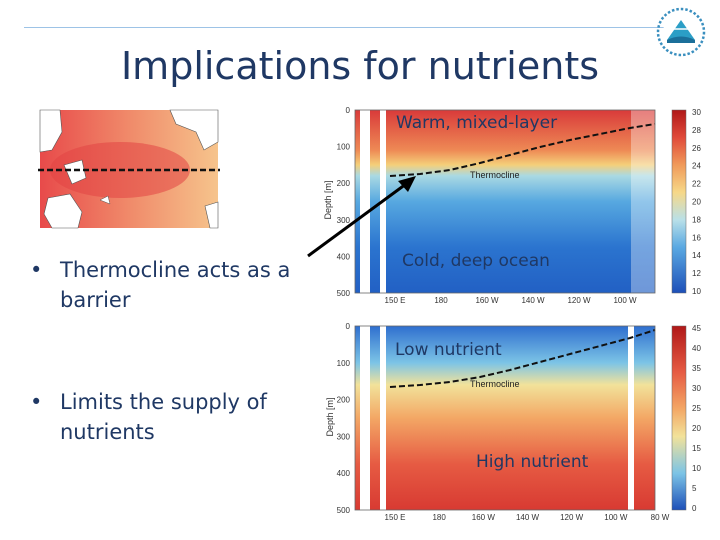 Image resolution: width=720 pixels, height=540 pixels. I want to click on title-rule, so click(344, 27).